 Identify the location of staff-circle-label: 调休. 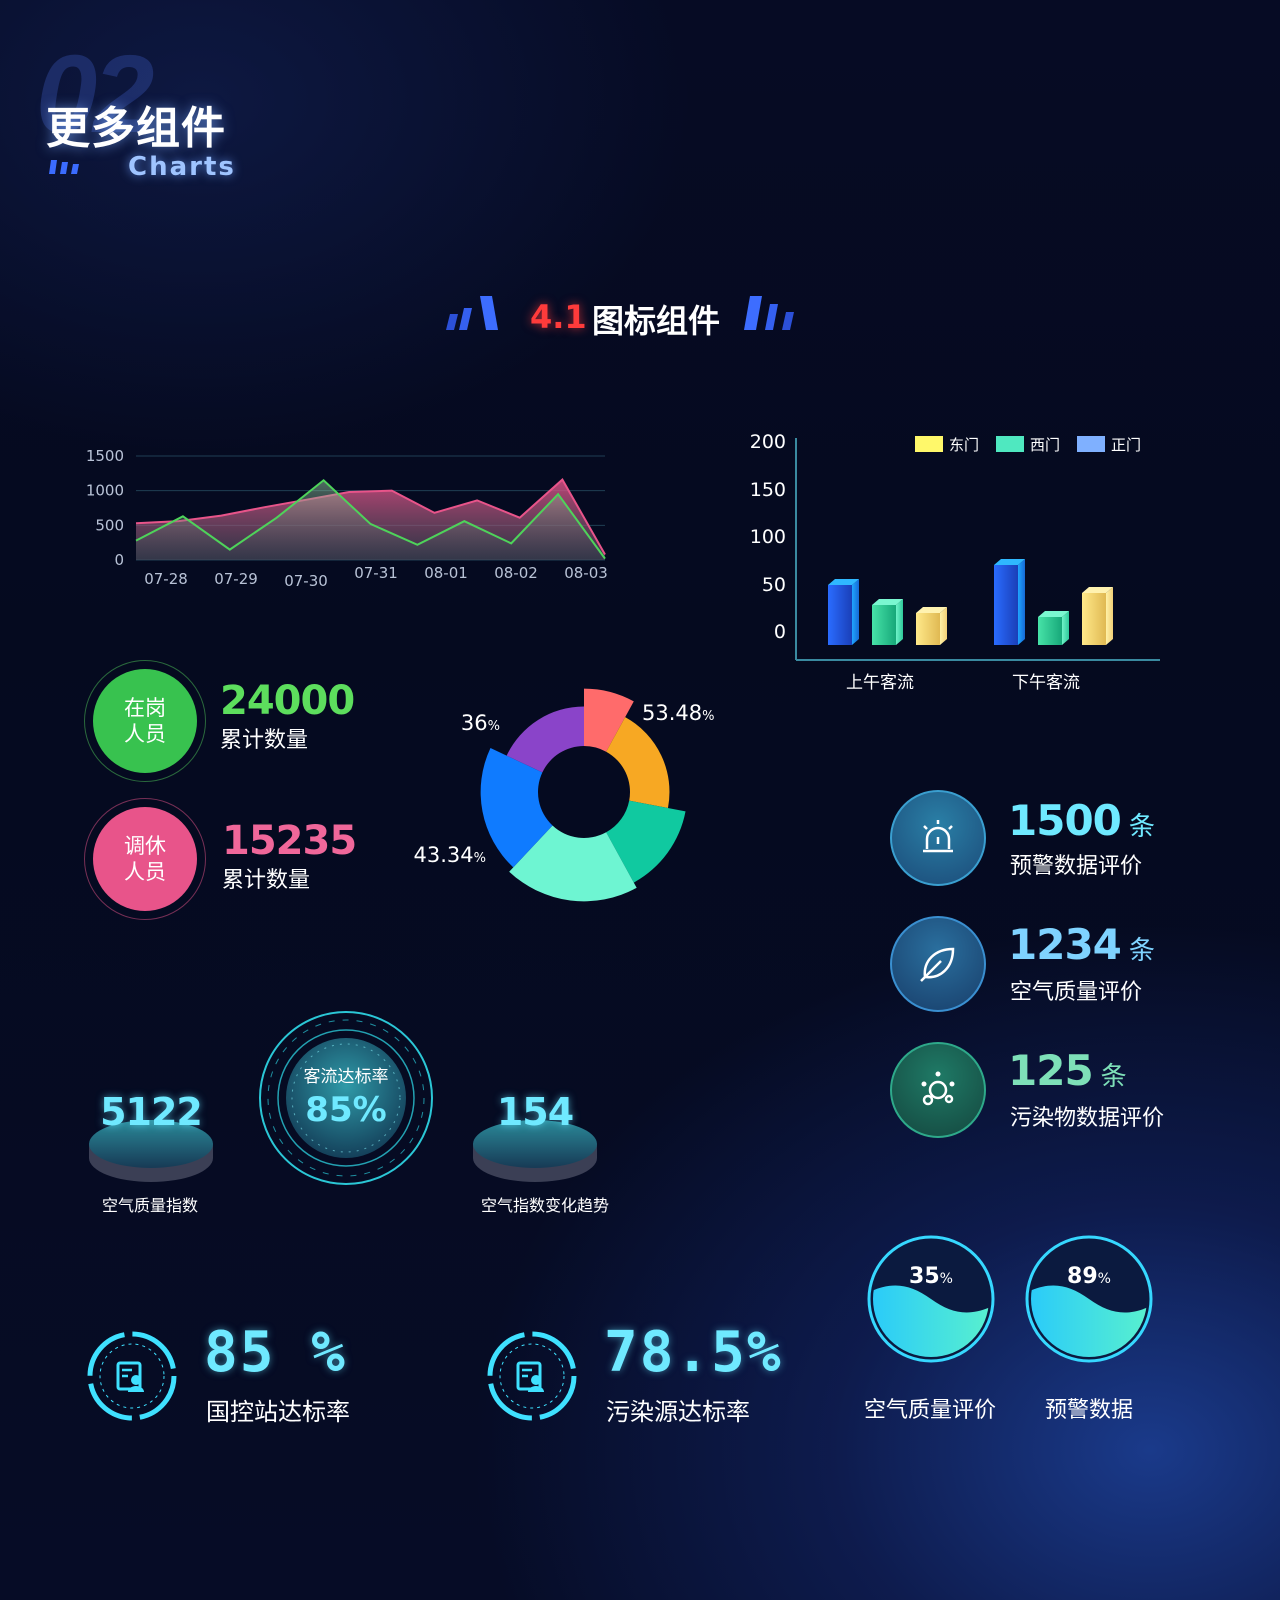
(145, 846).